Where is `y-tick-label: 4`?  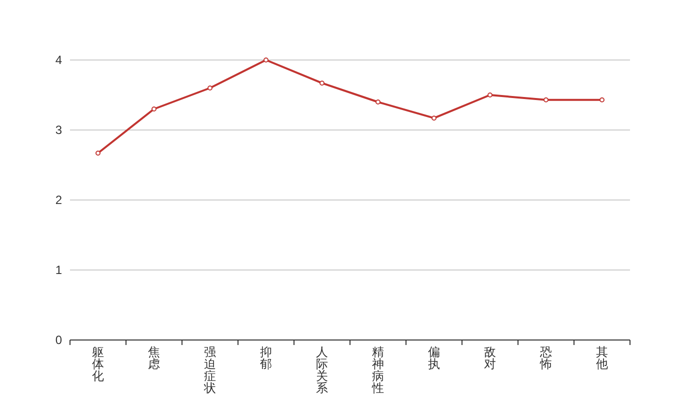 y-tick-label: 4 is located at coordinates (58, 60).